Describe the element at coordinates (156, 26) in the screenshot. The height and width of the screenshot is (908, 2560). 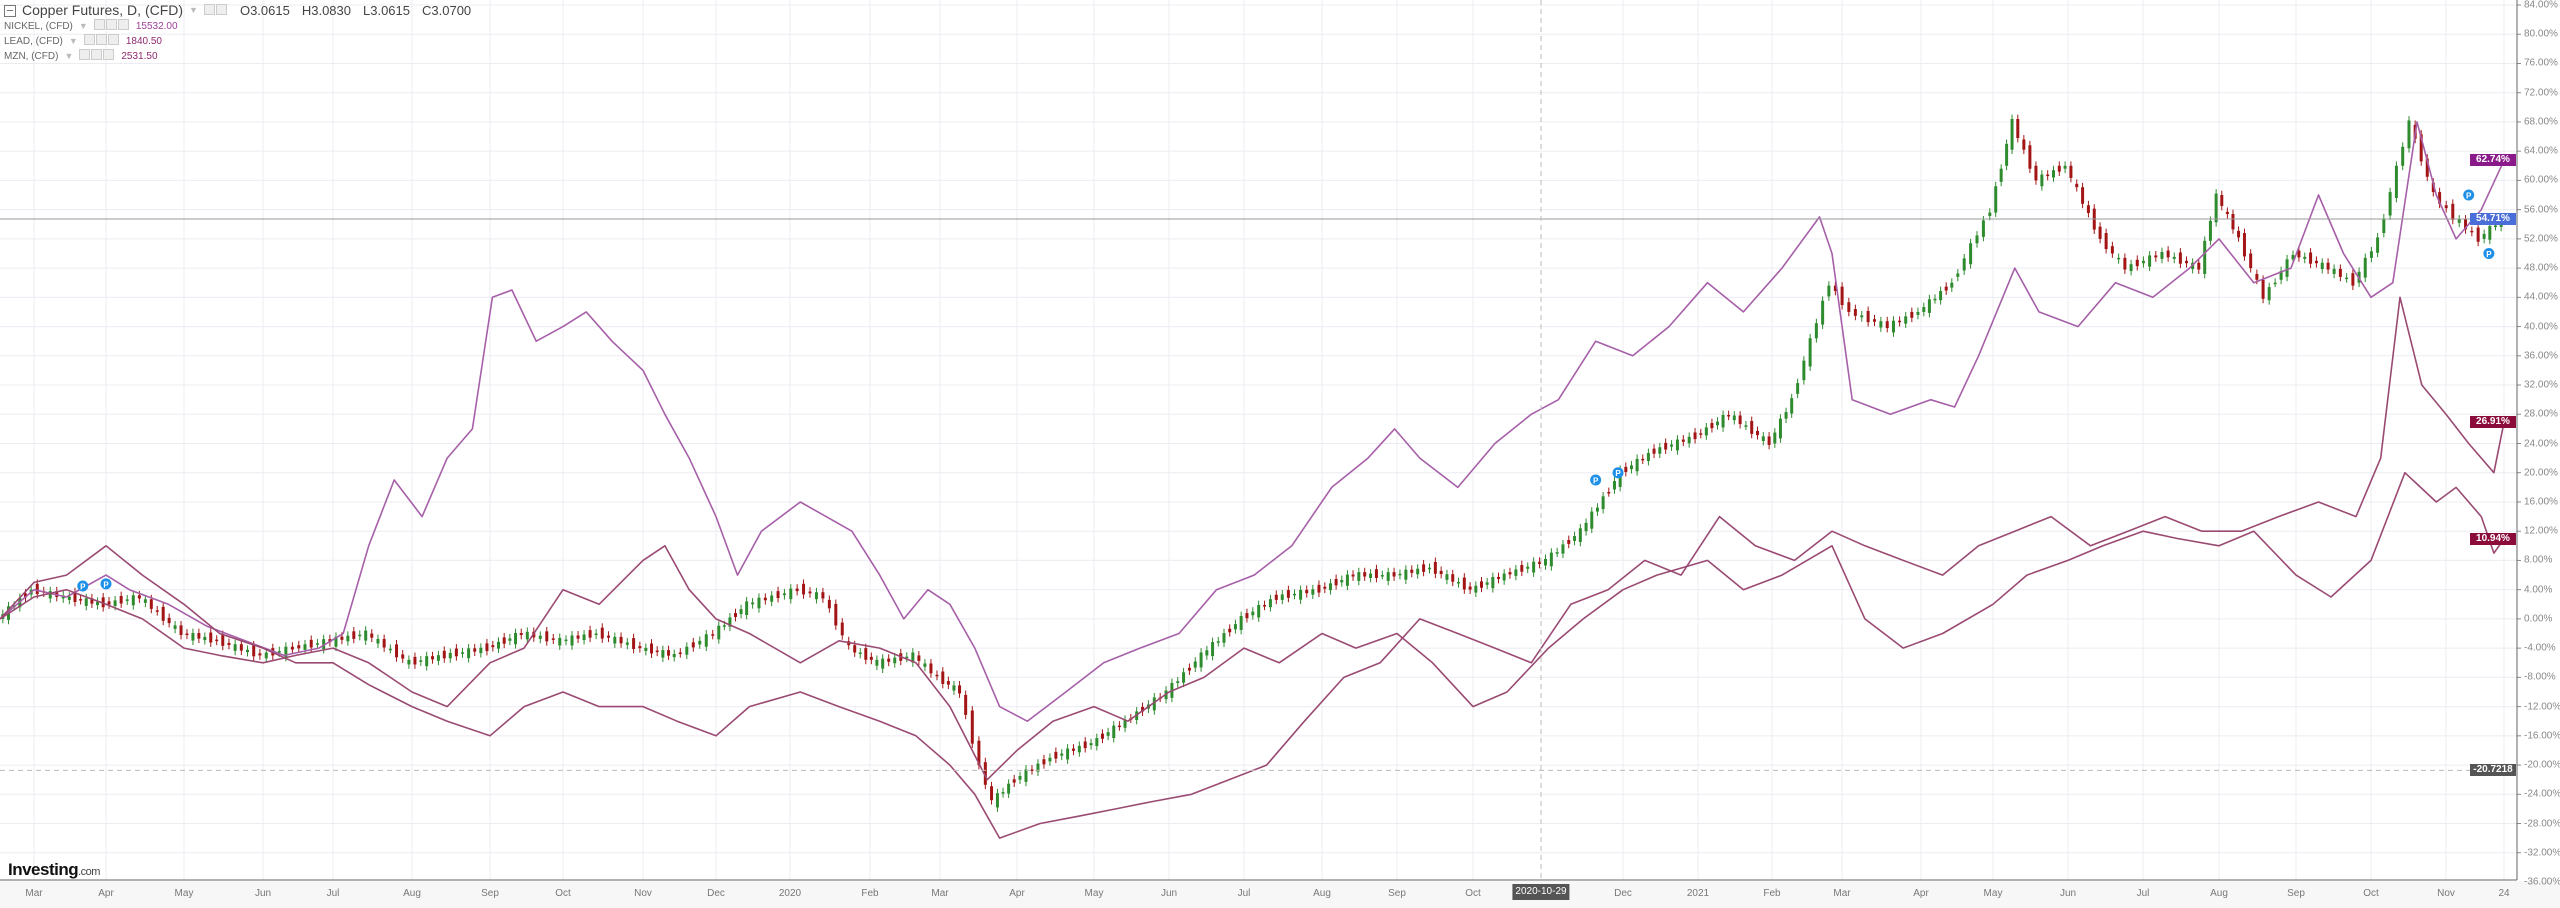
I see `overlay-value: 15532.00` at that location.